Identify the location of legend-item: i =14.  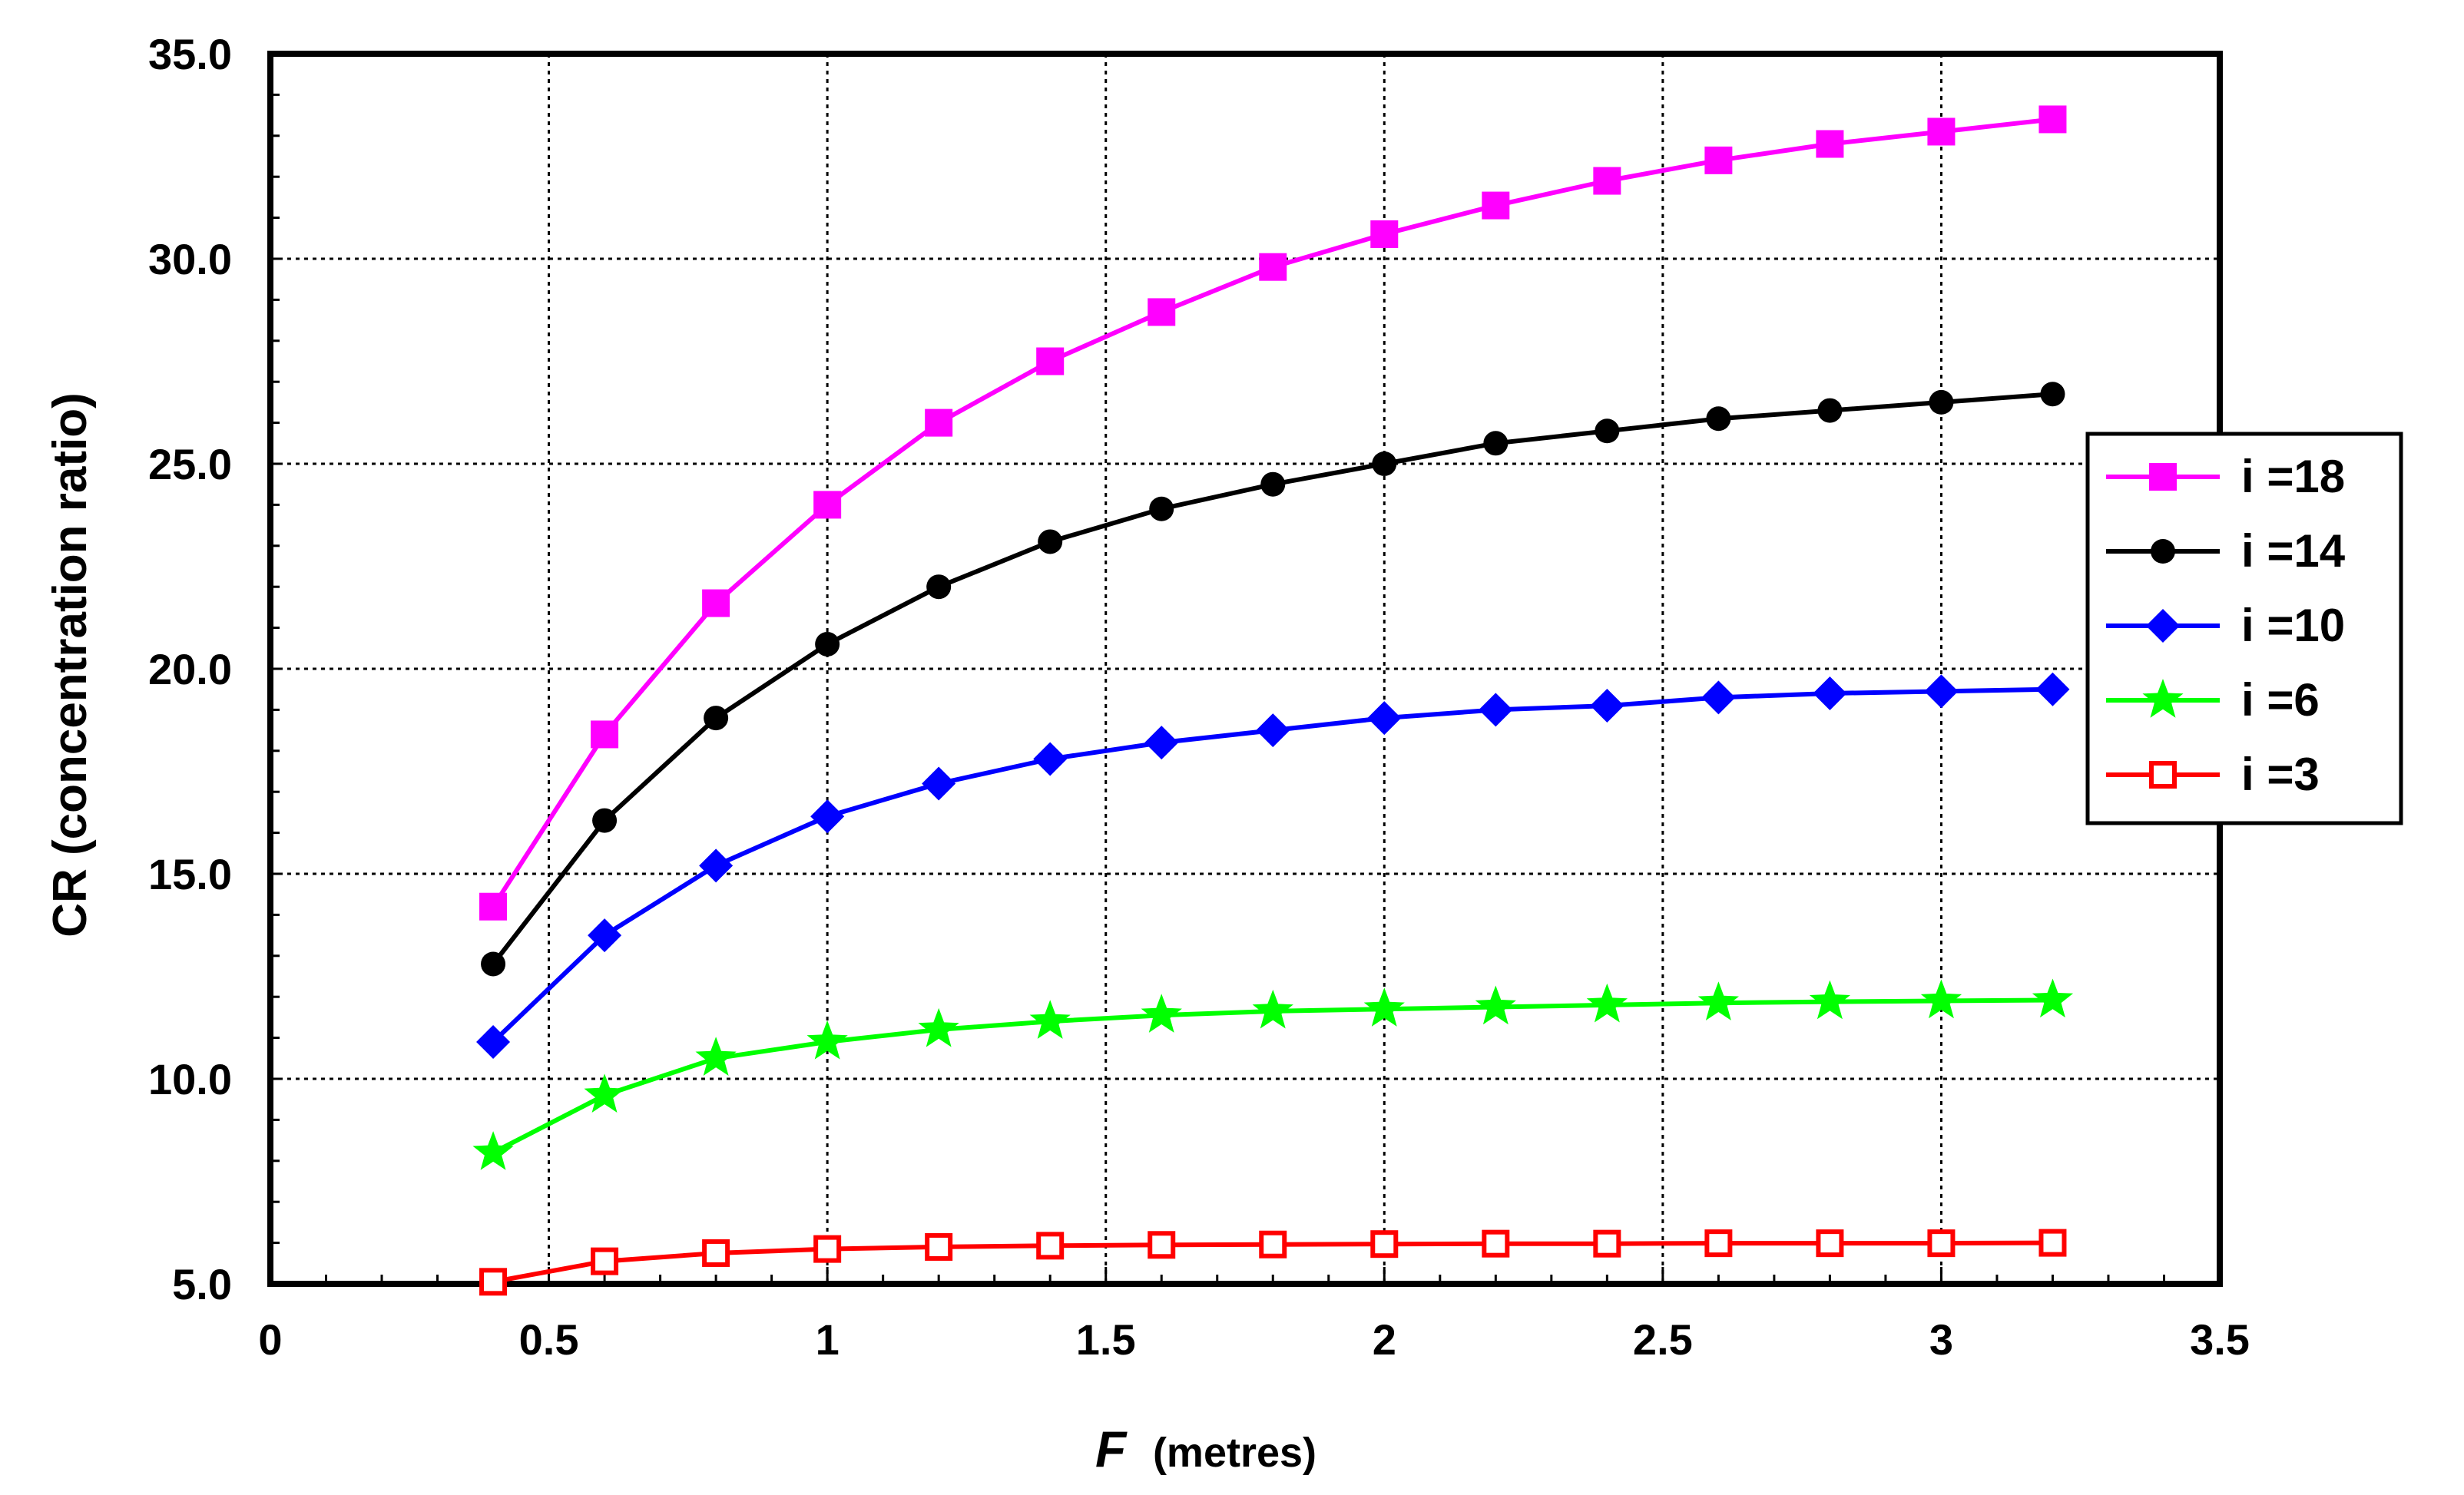
(2226, 551).